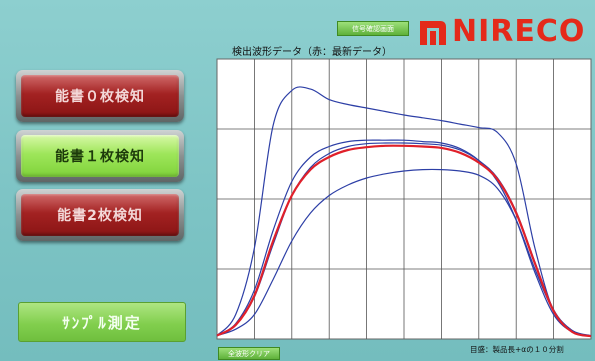  Describe the element at coordinates (433, 32) in the screenshot. I see `nireco-logo-icon` at that location.